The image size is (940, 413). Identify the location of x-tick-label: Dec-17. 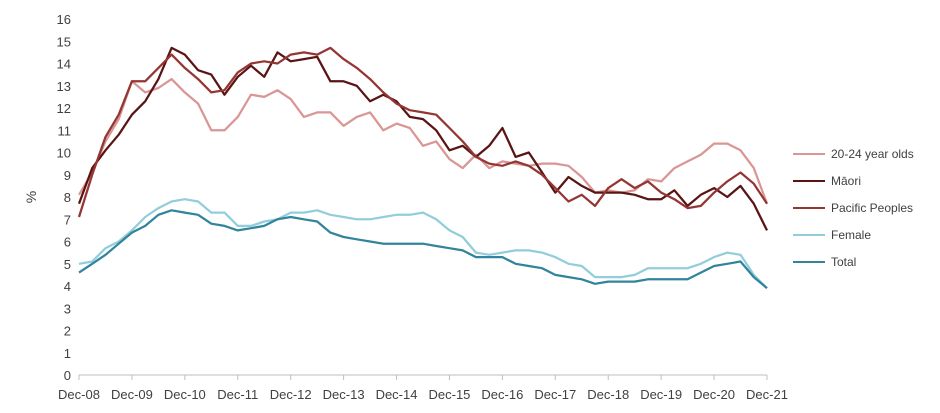
(555, 394).